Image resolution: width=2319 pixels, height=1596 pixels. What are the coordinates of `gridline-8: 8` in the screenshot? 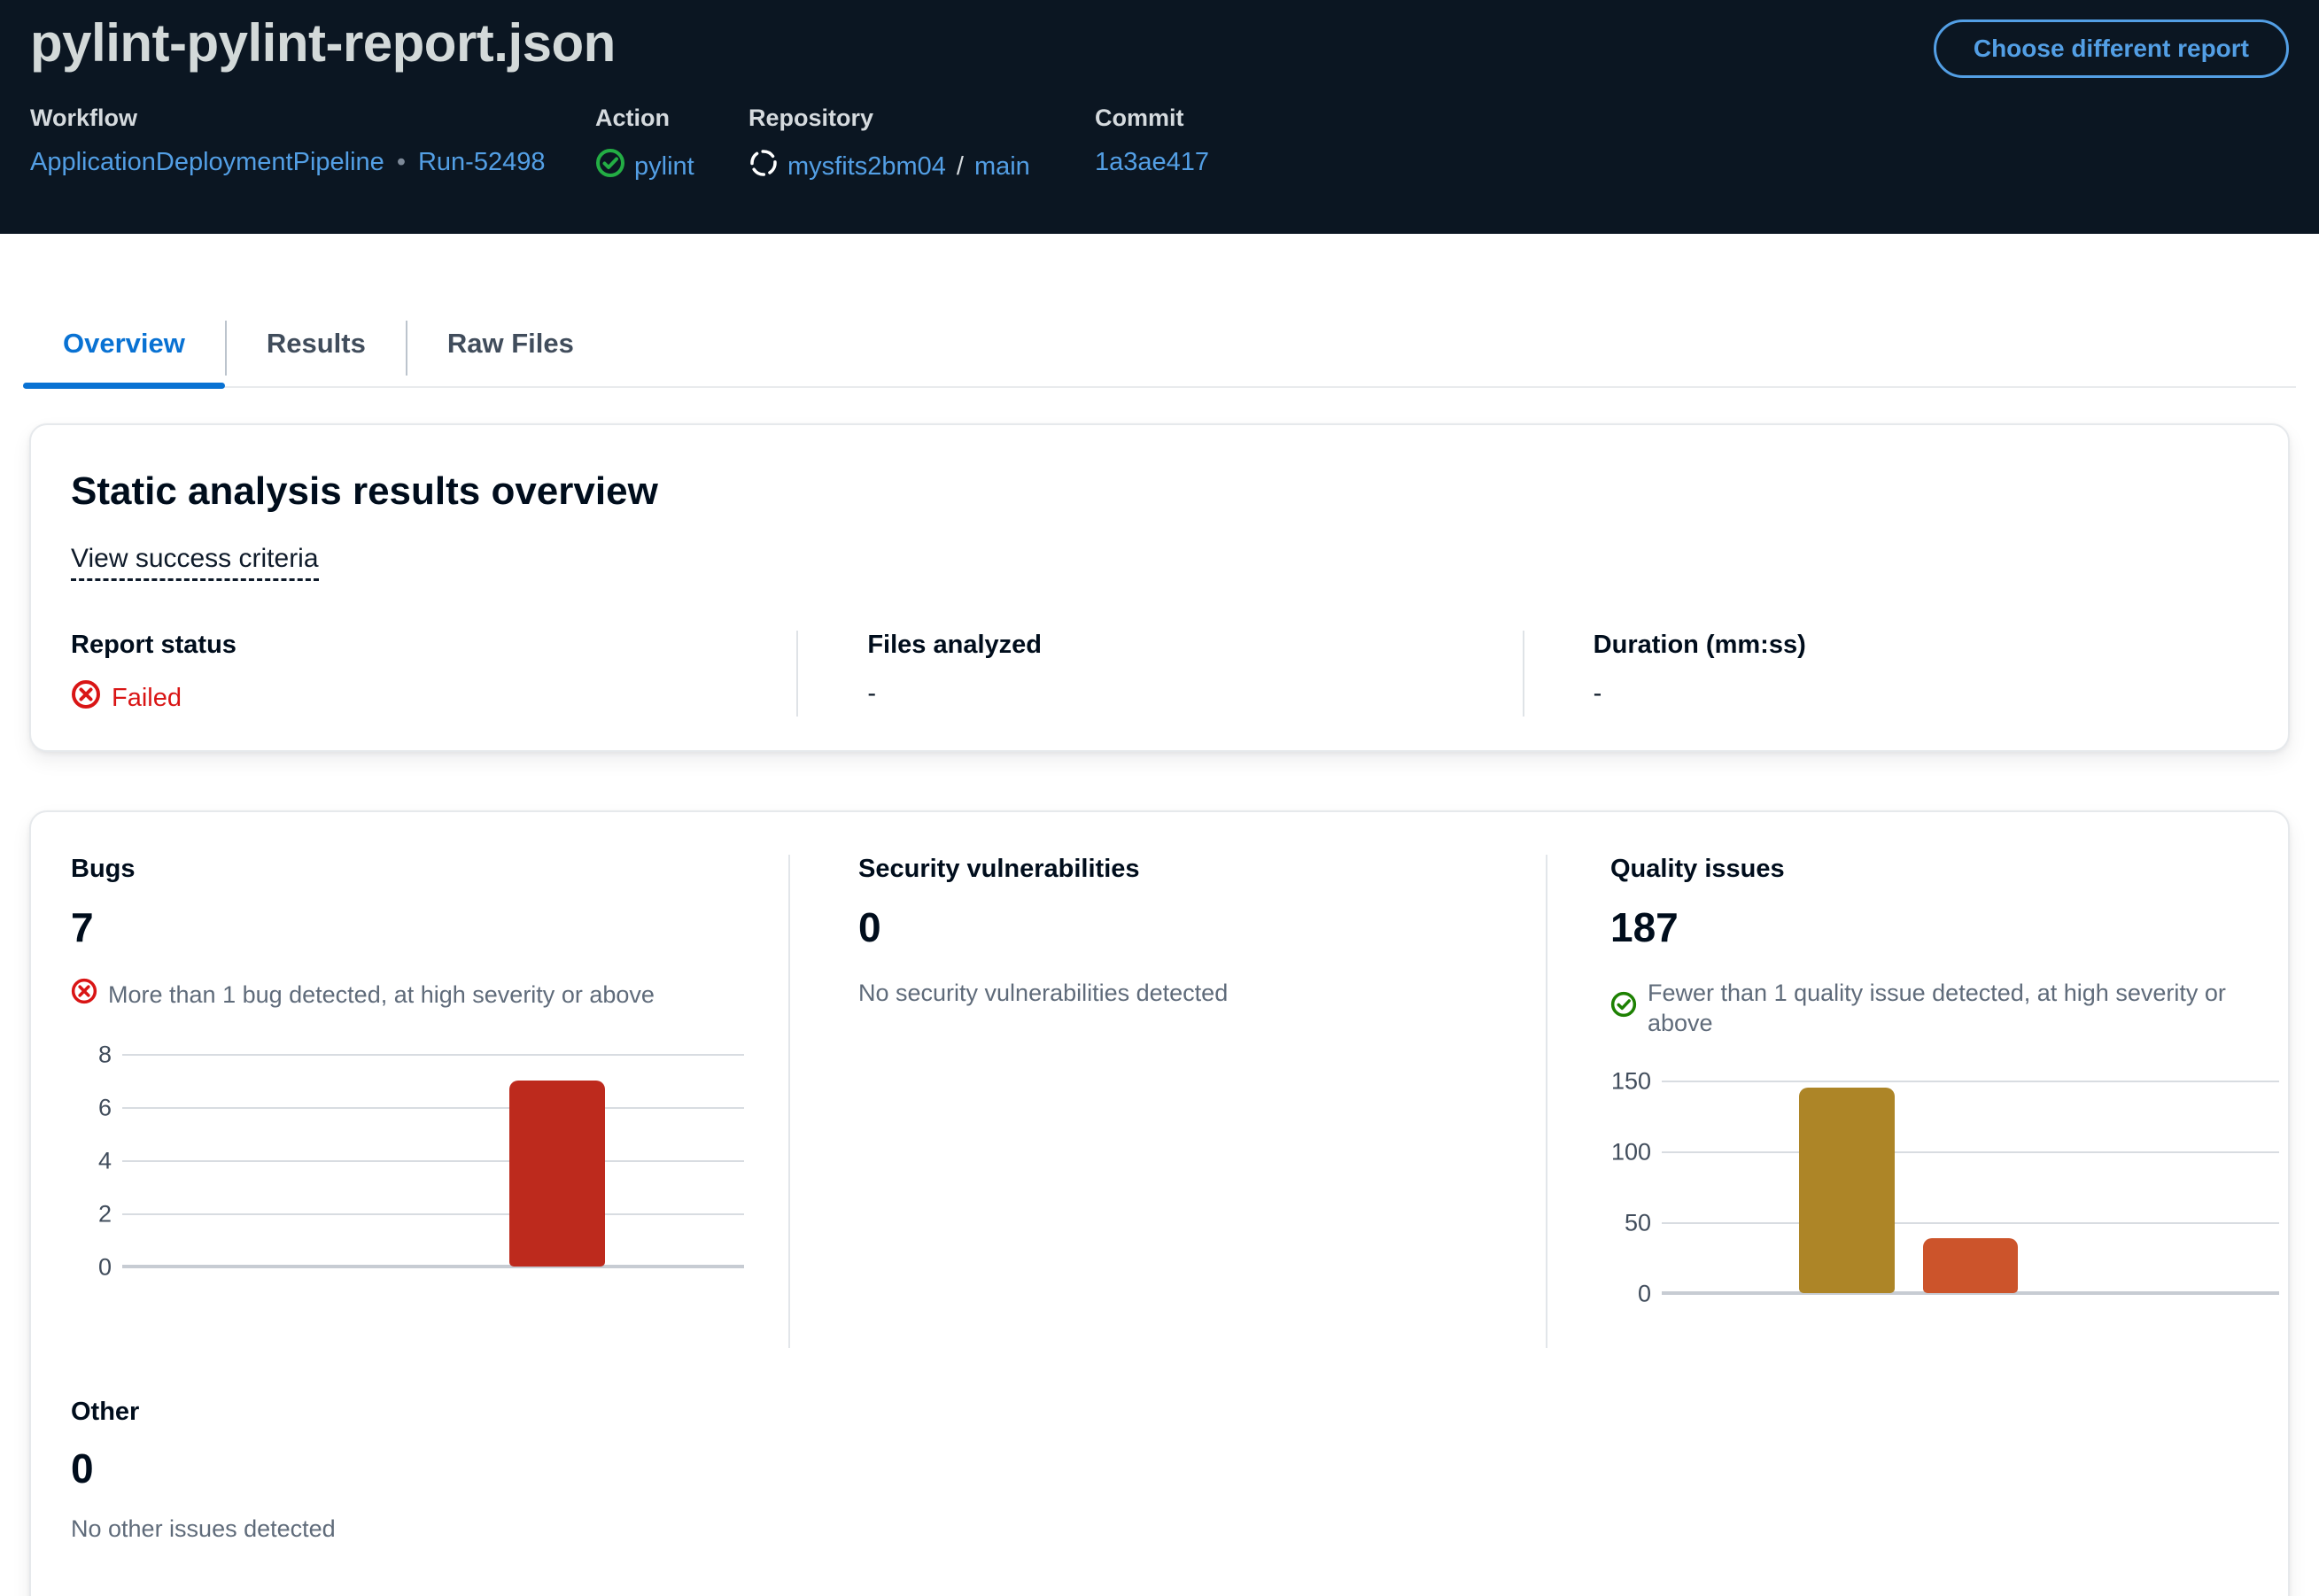 It's located at (421, 1055).